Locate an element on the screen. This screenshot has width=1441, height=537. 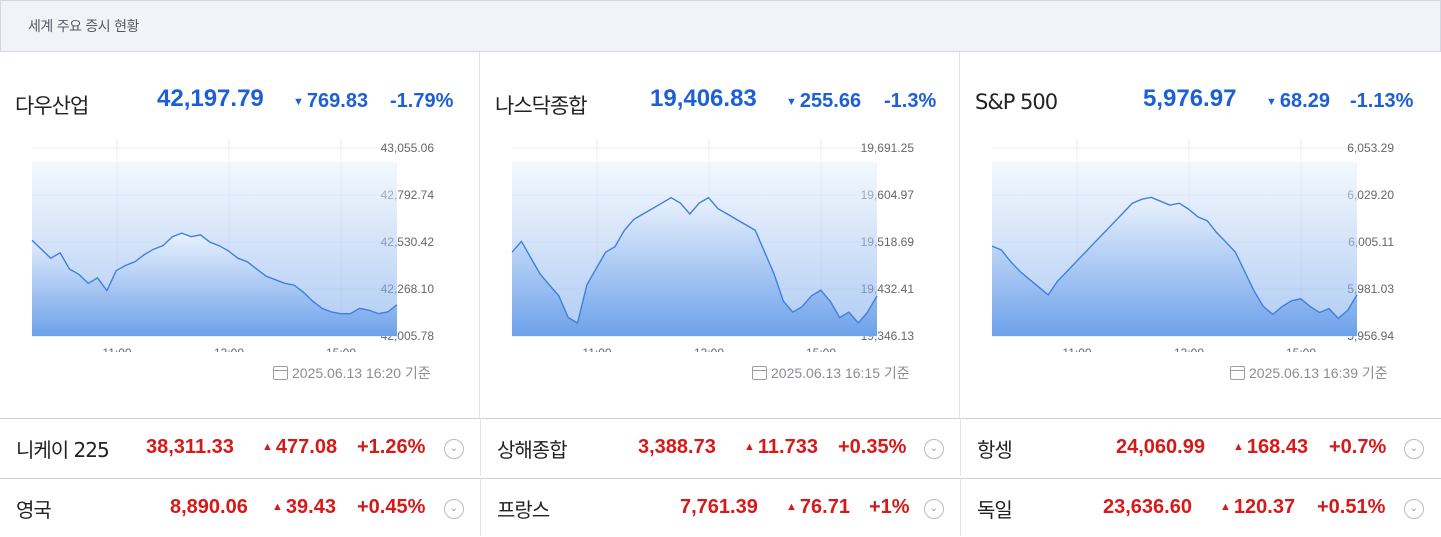
timestamp: 2025.06.13 16:39 기준 is located at coordinates (1309, 373).